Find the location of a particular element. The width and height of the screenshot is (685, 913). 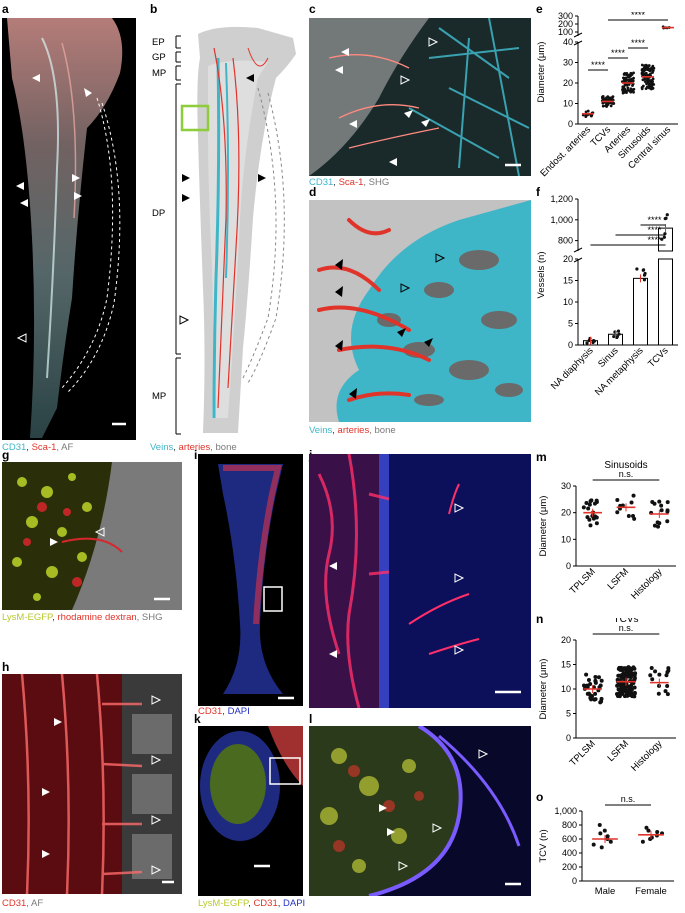

region-label-dp: DP is located at coordinates (159, 213).